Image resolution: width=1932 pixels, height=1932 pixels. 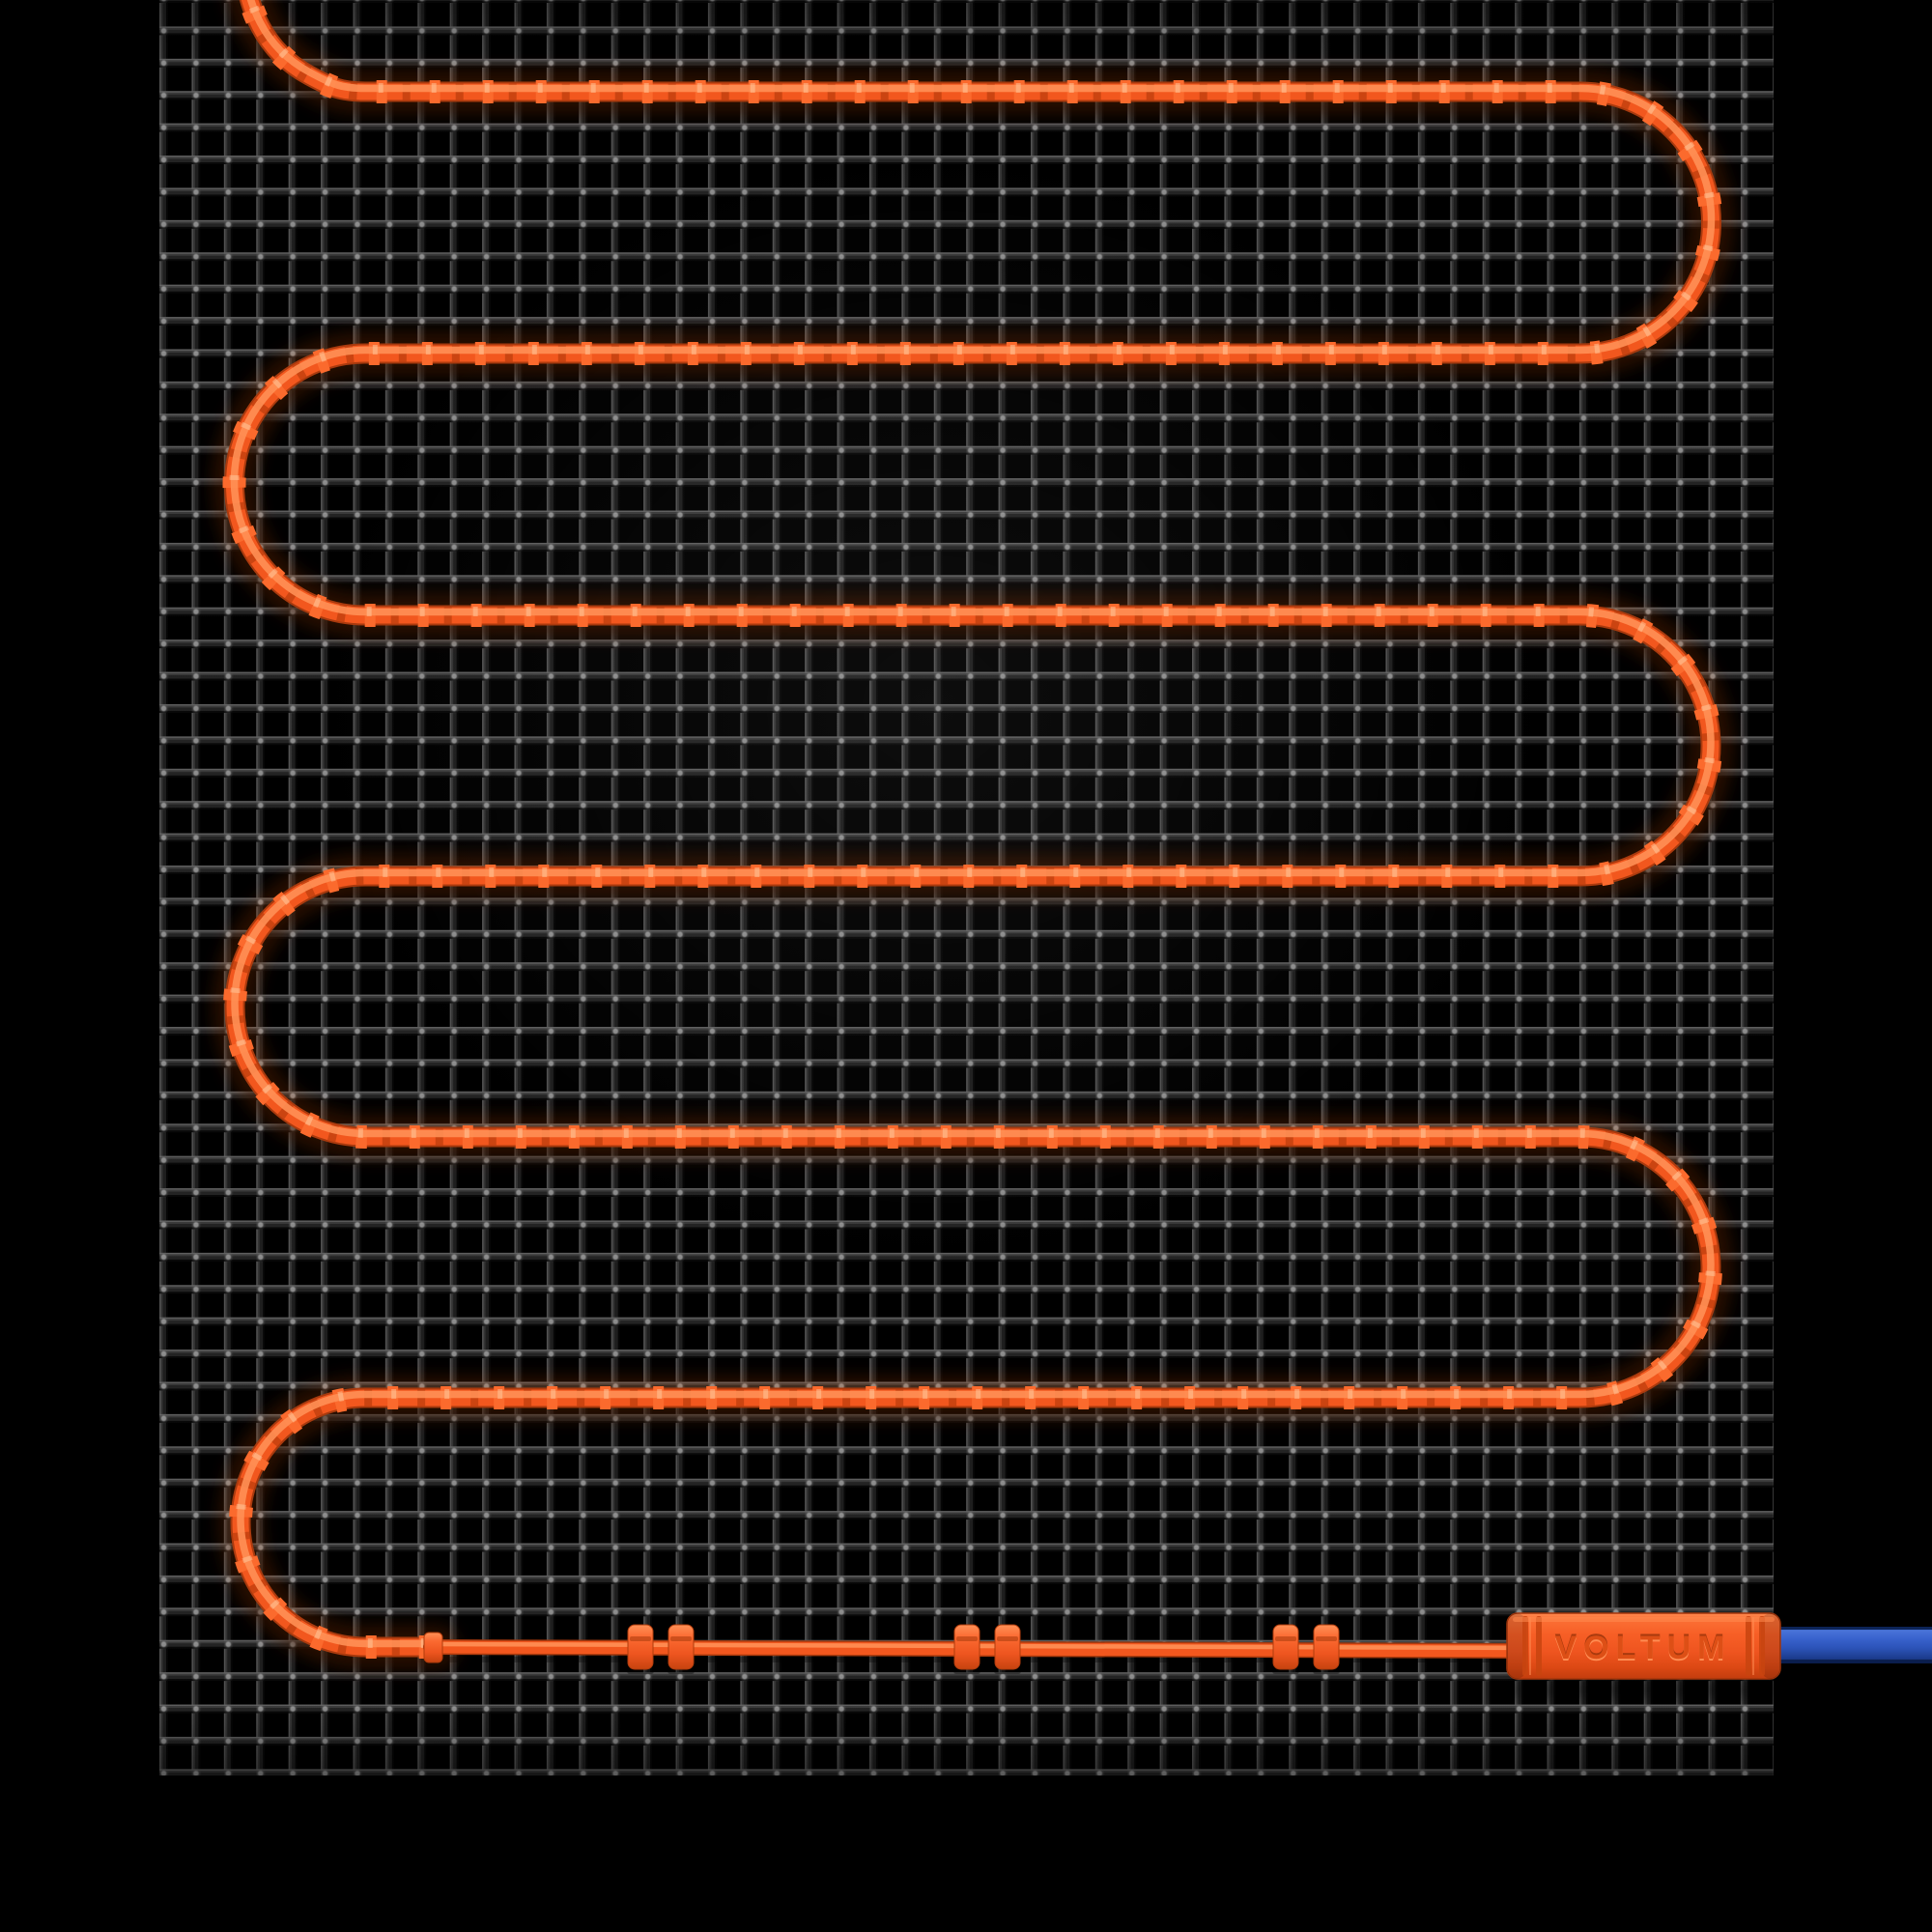 What do you see at coordinates (1516, 1646) in the screenshot?
I see `connector-left-cap` at bounding box center [1516, 1646].